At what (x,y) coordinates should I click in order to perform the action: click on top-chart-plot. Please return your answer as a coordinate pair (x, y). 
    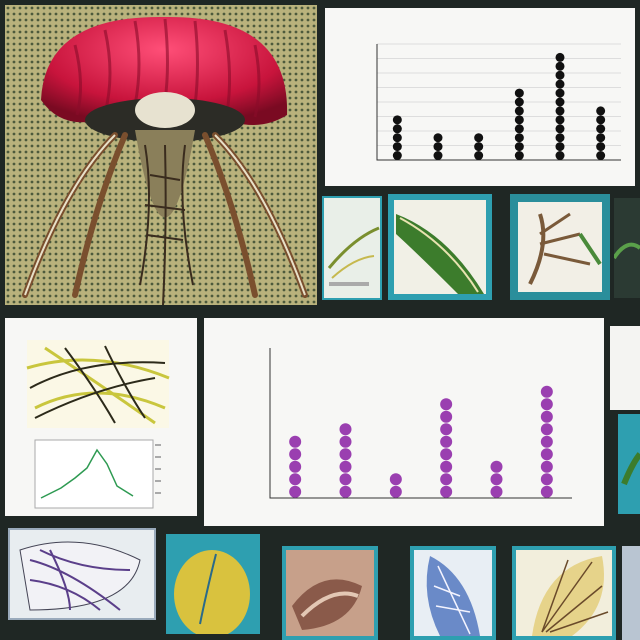
    Looking at the image, I should click on (498, 102).